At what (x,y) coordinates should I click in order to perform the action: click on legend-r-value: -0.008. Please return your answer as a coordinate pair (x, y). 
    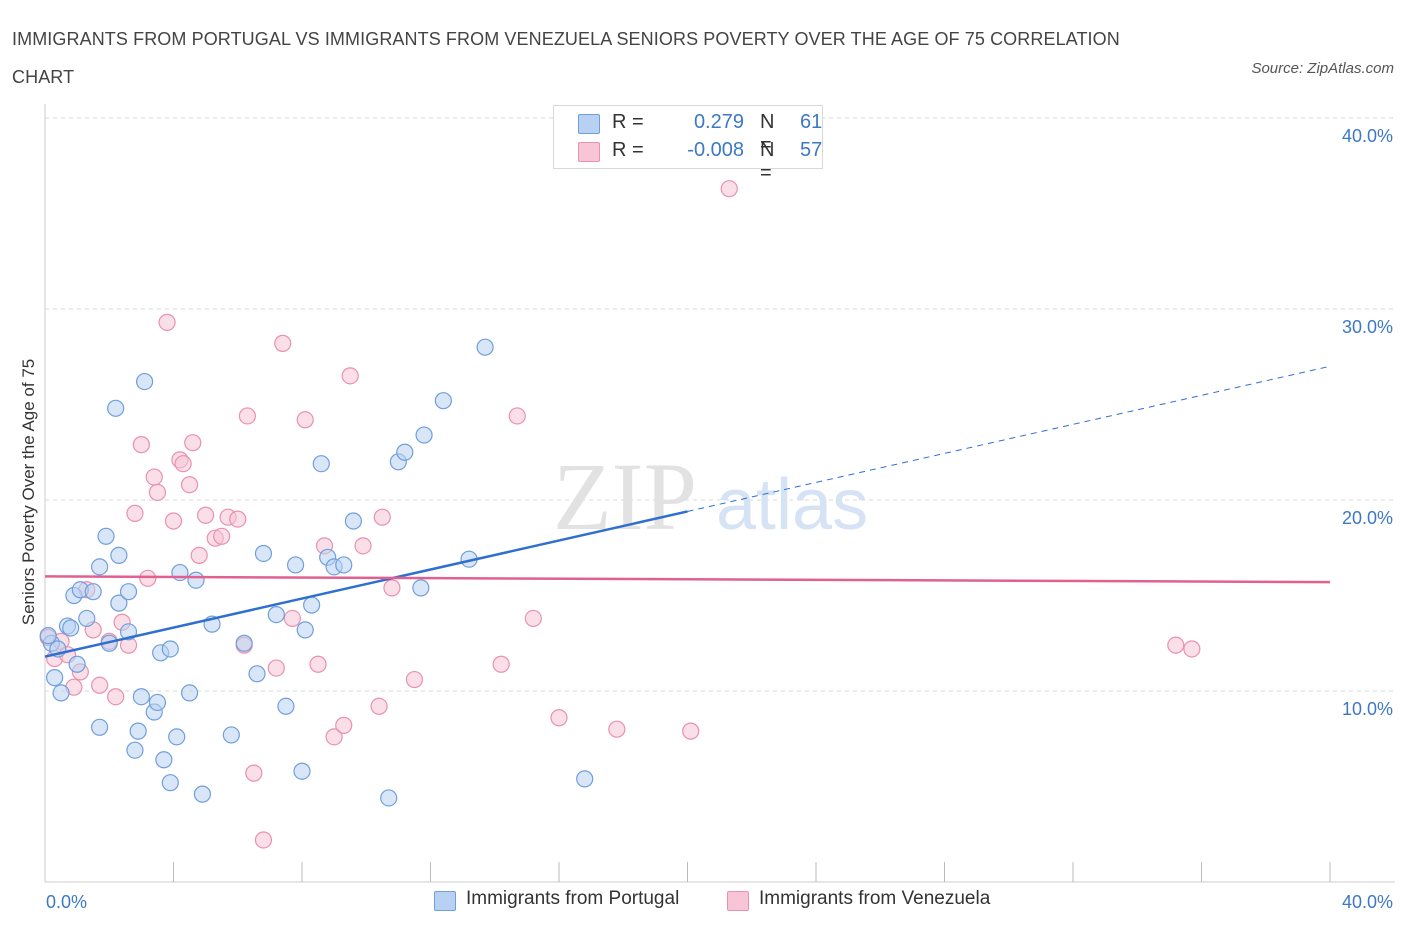
    Looking at the image, I should click on (715, 150).